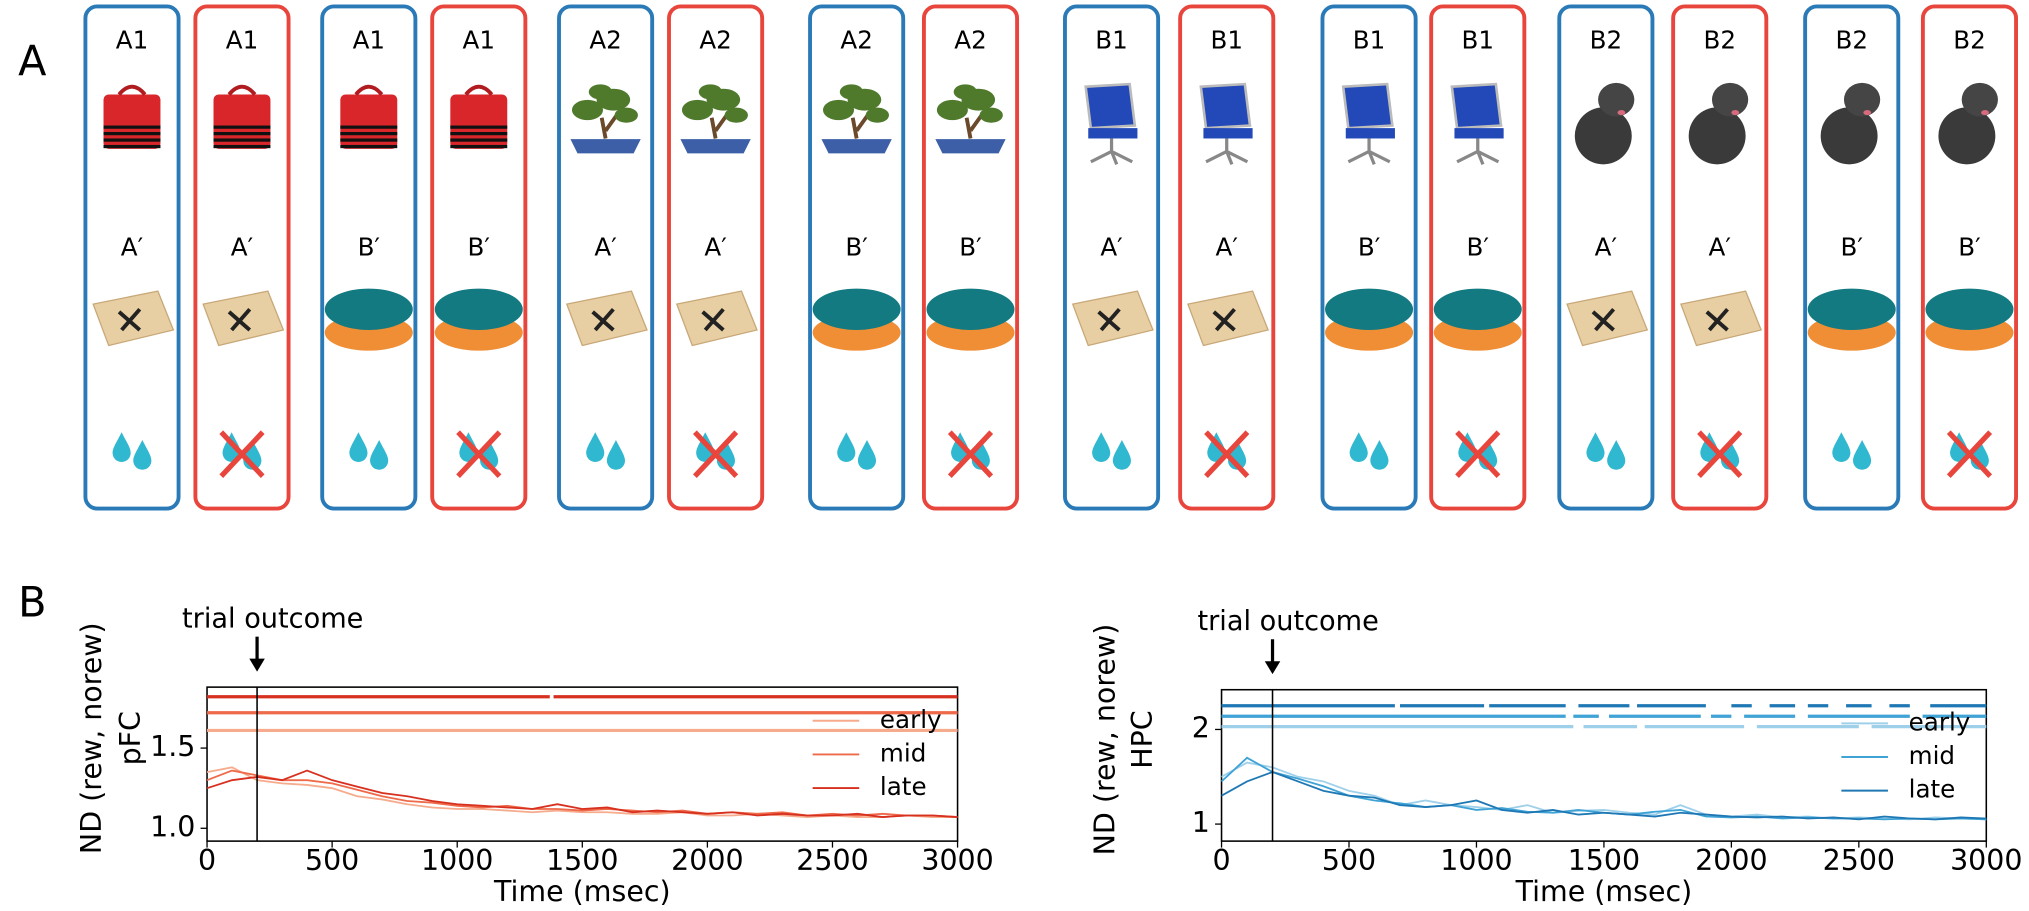 The height and width of the screenshot is (911, 2029). Describe the element at coordinates (707, 860) in the screenshot. I see `x-tick-label: 2000` at that location.